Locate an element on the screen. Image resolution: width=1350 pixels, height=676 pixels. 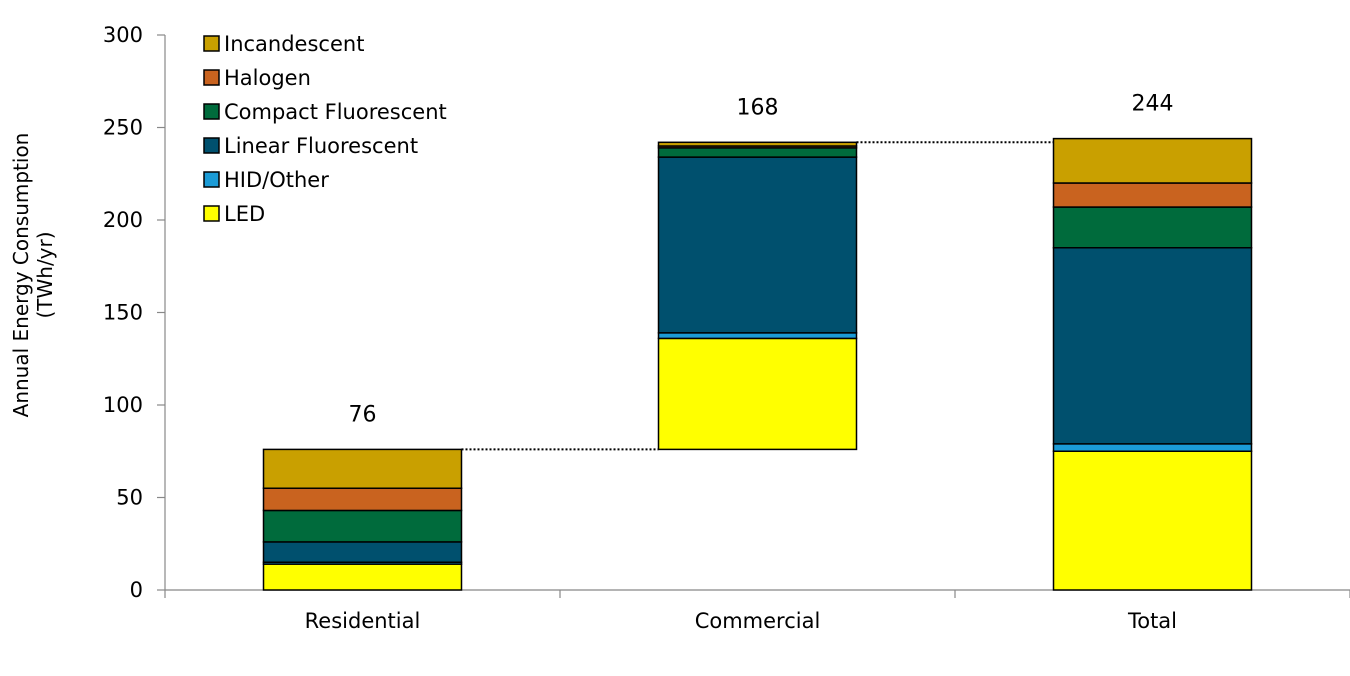
x-tick-label: Total is located at coordinates (1152, 621).